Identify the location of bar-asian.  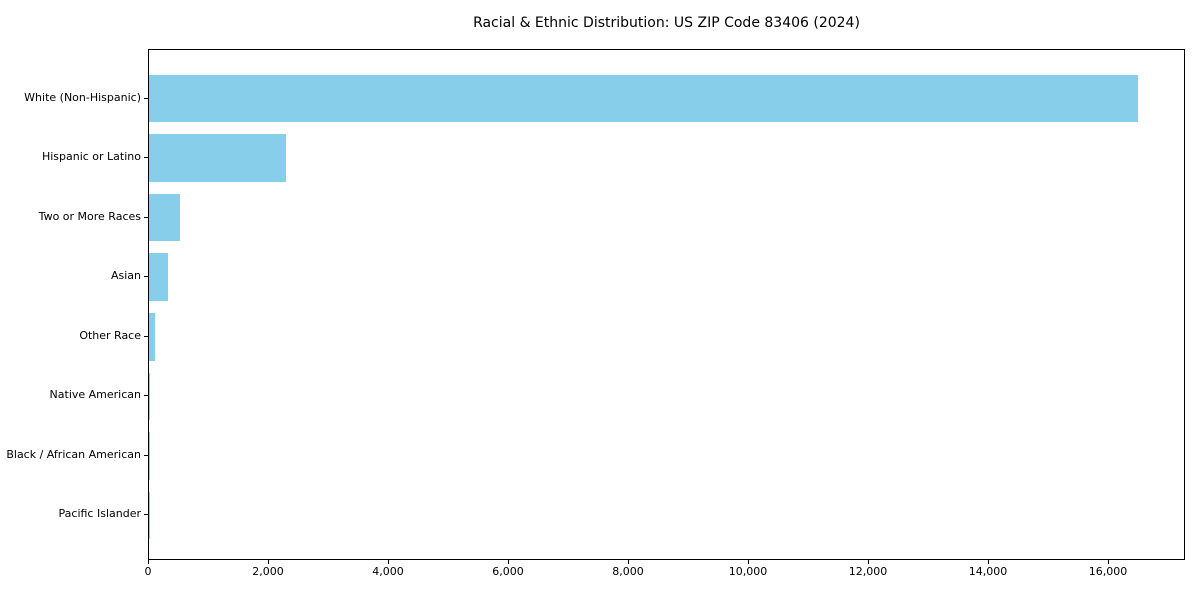
(158, 277).